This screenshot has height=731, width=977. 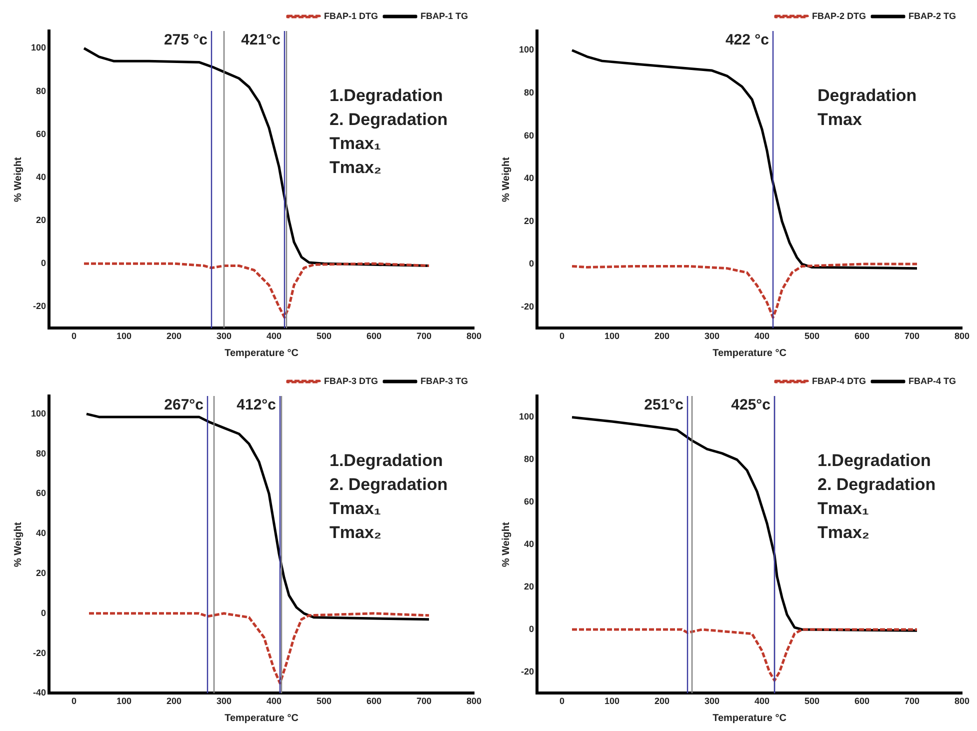 I want to click on ref-line-label: 422 °c, so click(x=747, y=40).